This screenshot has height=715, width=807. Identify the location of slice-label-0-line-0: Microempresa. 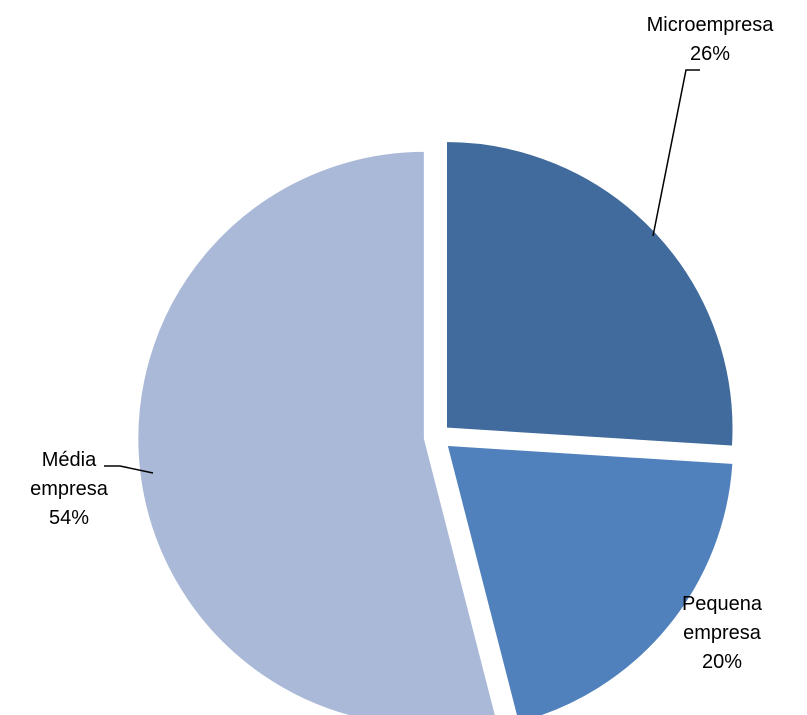
(711, 25).